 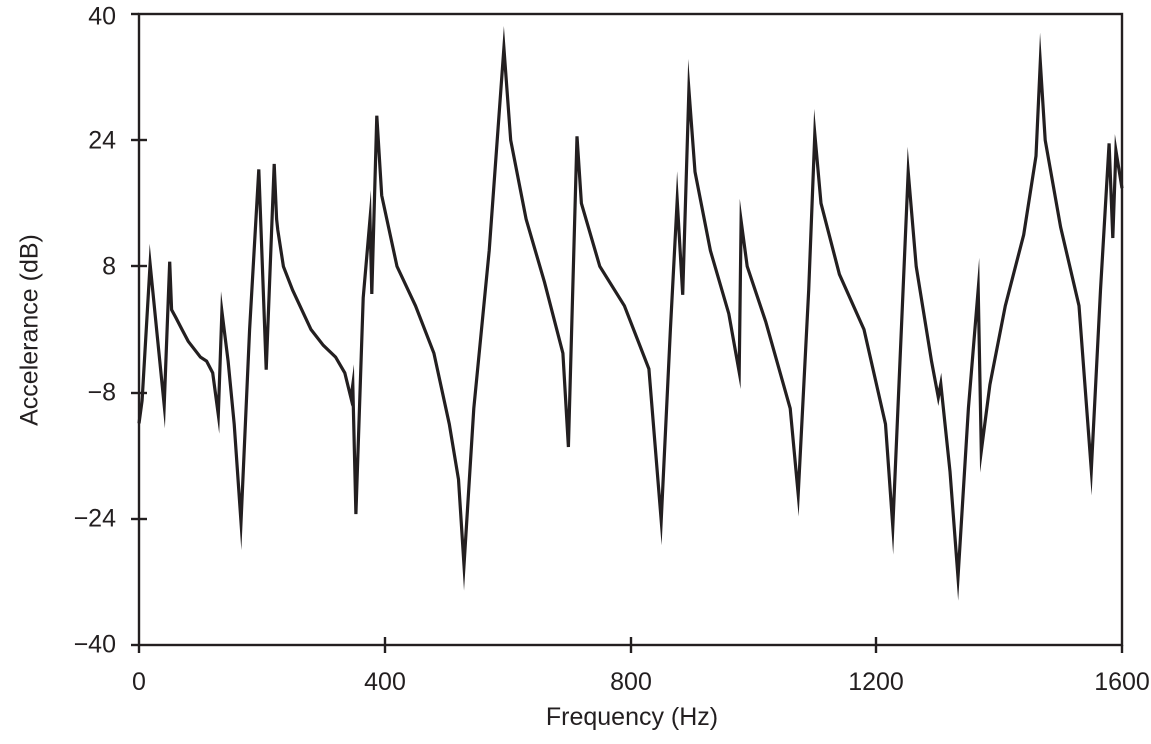 I want to click on y-tick-label: −8, so click(x=101, y=392).